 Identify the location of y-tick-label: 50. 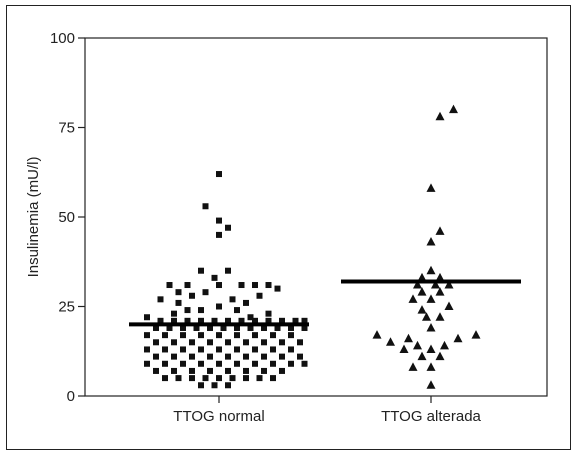
(66, 217).